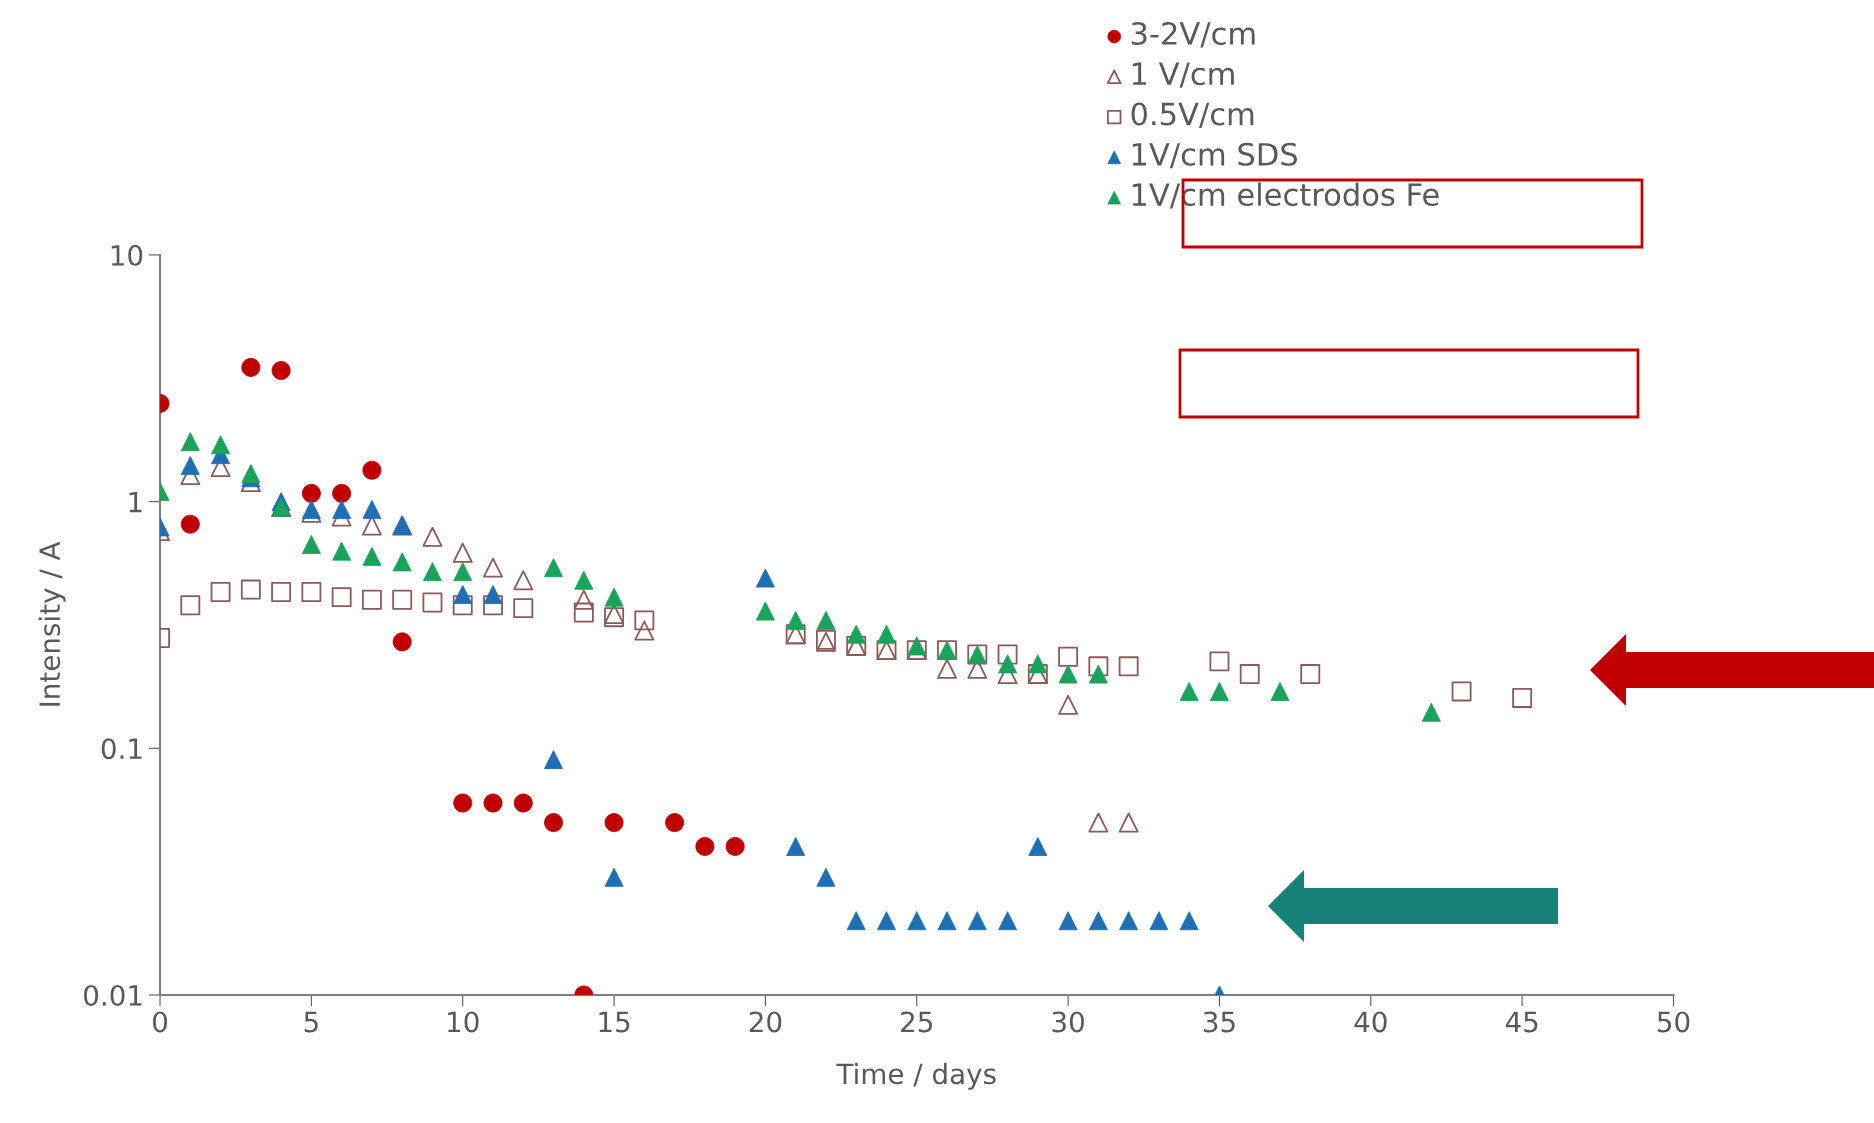 The image size is (1874, 1123). Describe the element at coordinates (917, 1022) in the screenshot. I see `x-tick-label: 25` at that location.